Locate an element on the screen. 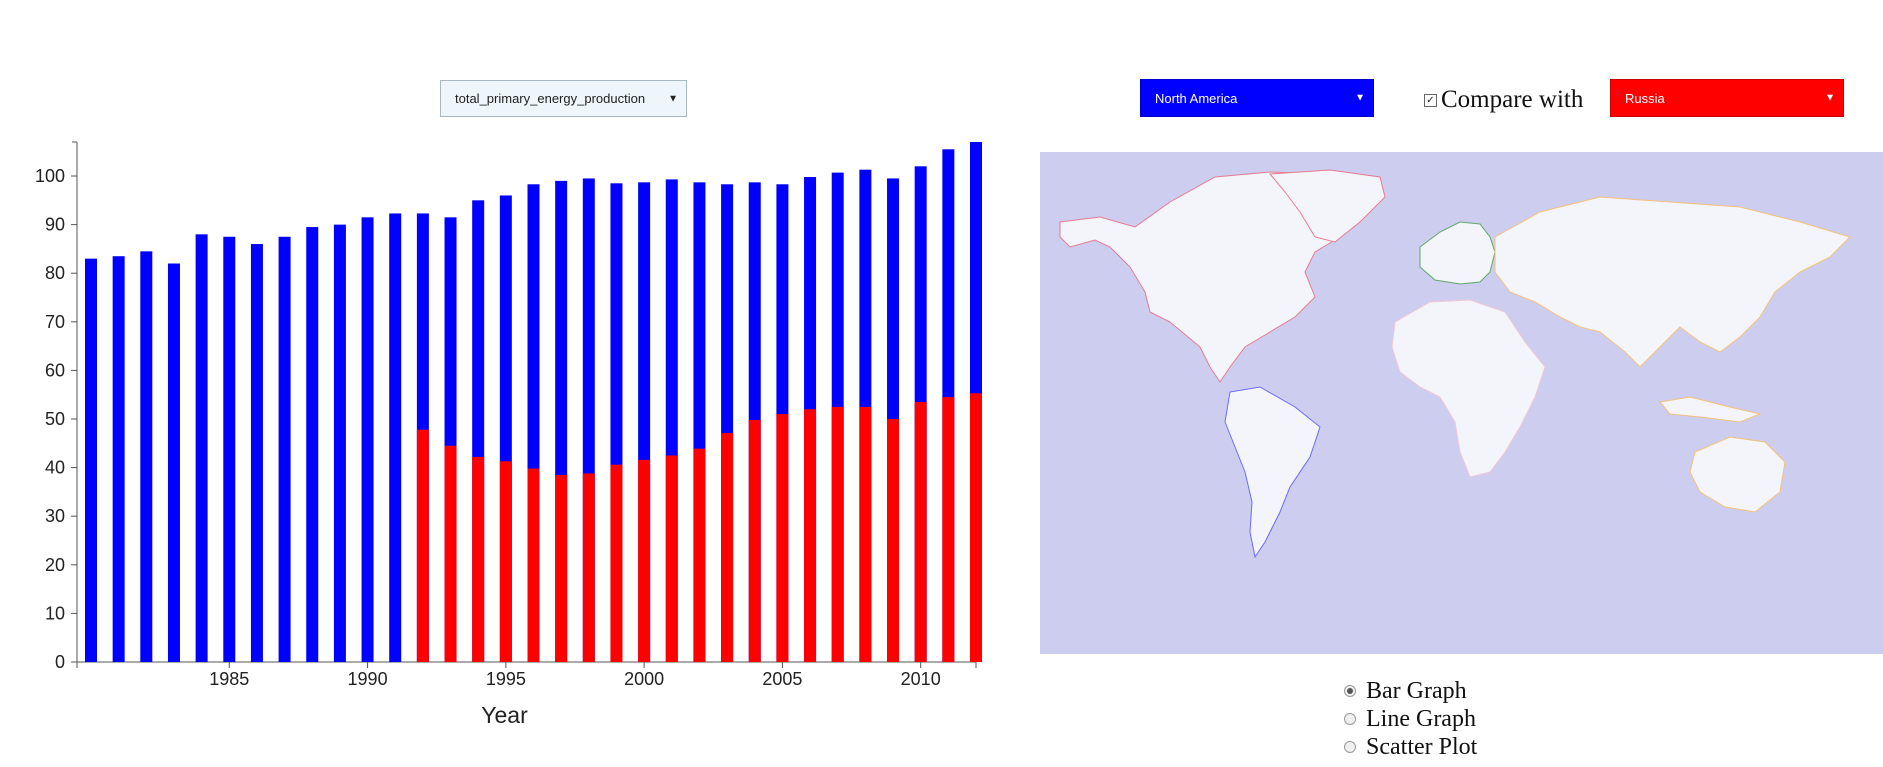 Image resolution: width=1883 pixels, height=767 pixels. radio-option-line-graph: Line Graph is located at coordinates (1410, 719).